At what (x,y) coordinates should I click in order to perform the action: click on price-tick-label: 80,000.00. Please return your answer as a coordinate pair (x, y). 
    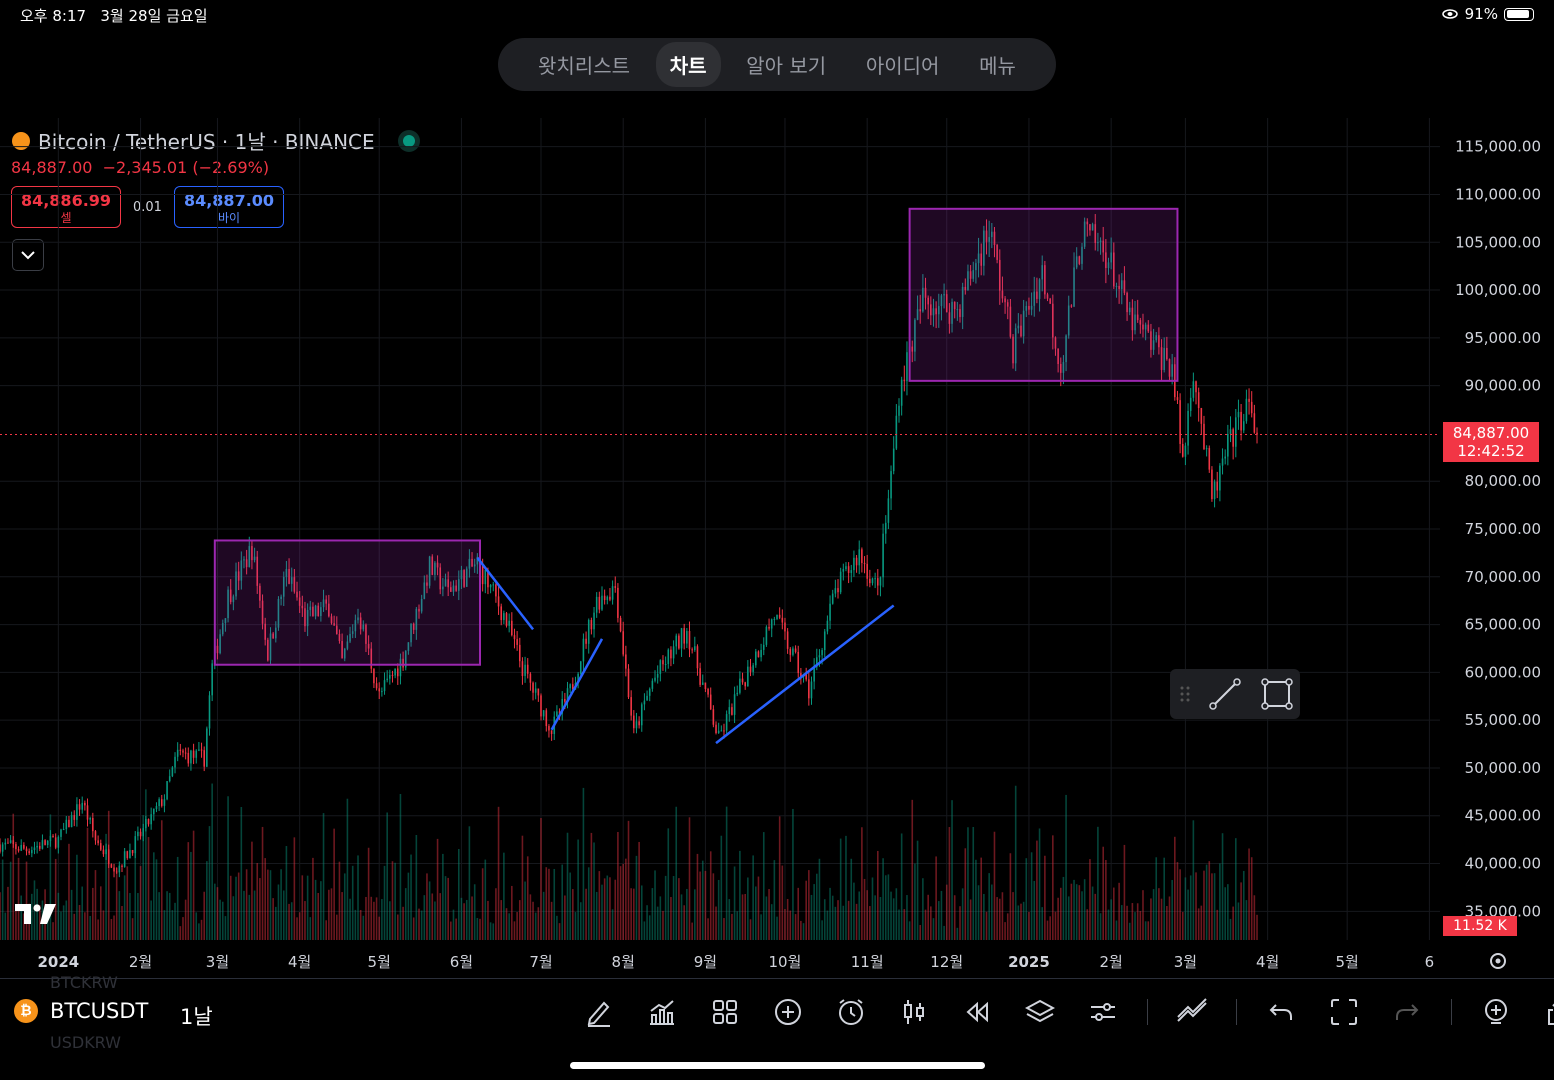
    Looking at the image, I should click on (1503, 481).